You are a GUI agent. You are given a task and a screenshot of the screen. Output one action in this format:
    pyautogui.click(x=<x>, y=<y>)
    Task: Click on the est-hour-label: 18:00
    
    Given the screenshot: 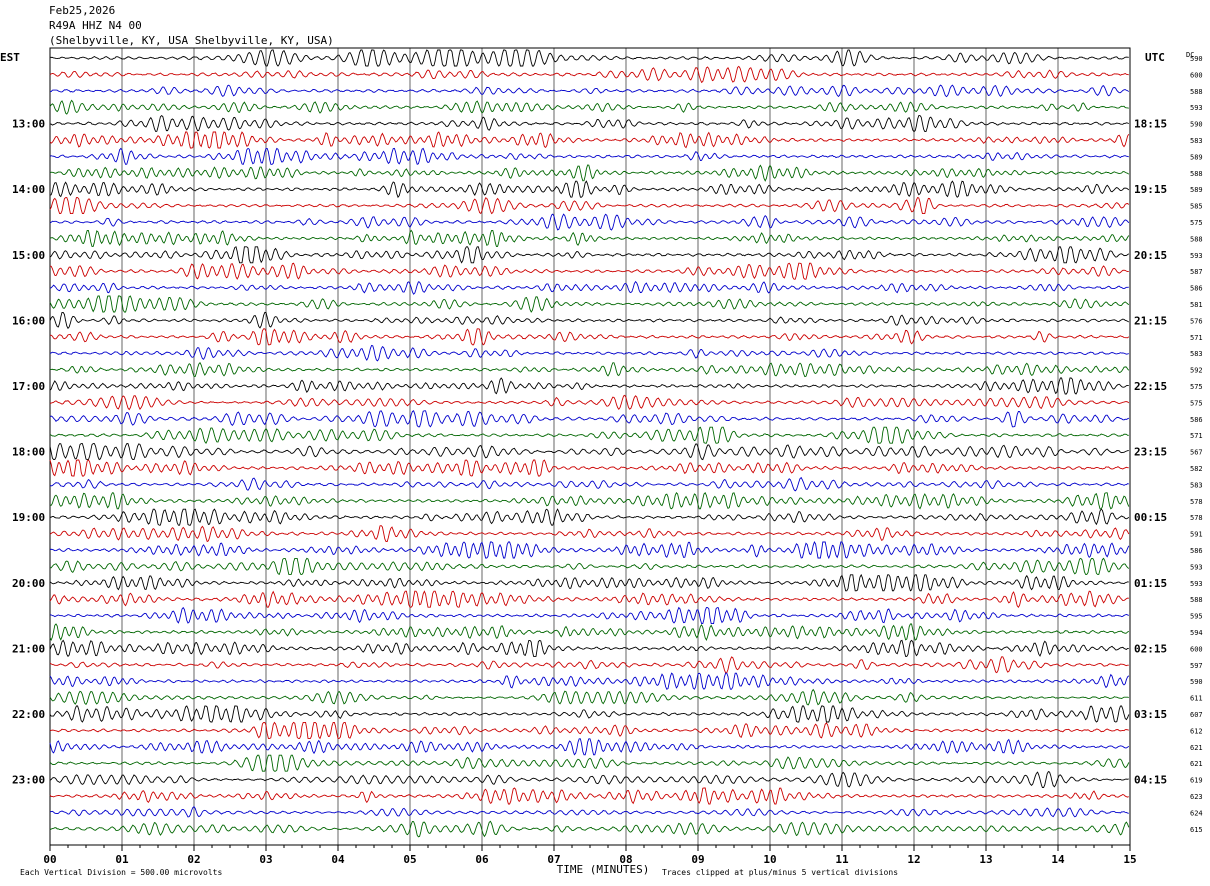 What is the action you would take?
    pyautogui.click(x=28, y=452)
    